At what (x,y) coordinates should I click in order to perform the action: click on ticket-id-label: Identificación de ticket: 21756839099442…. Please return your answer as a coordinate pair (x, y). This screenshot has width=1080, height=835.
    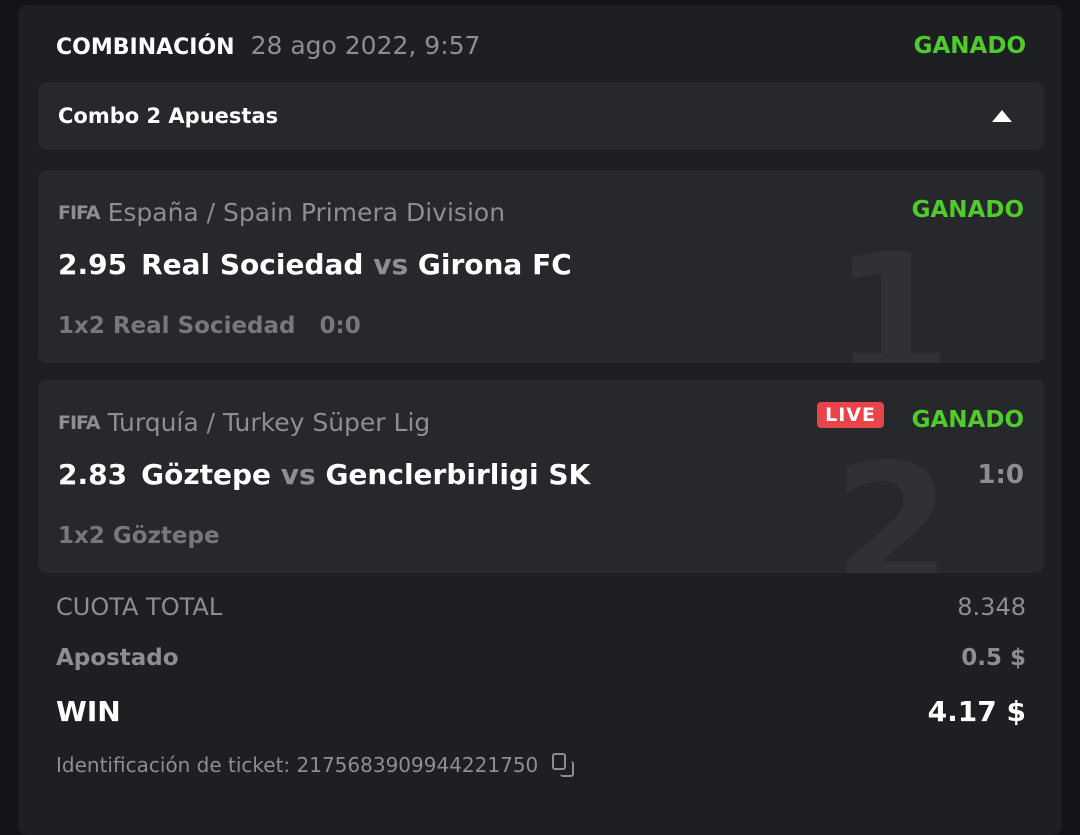
    Looking at the image, I should click on (297, 765).